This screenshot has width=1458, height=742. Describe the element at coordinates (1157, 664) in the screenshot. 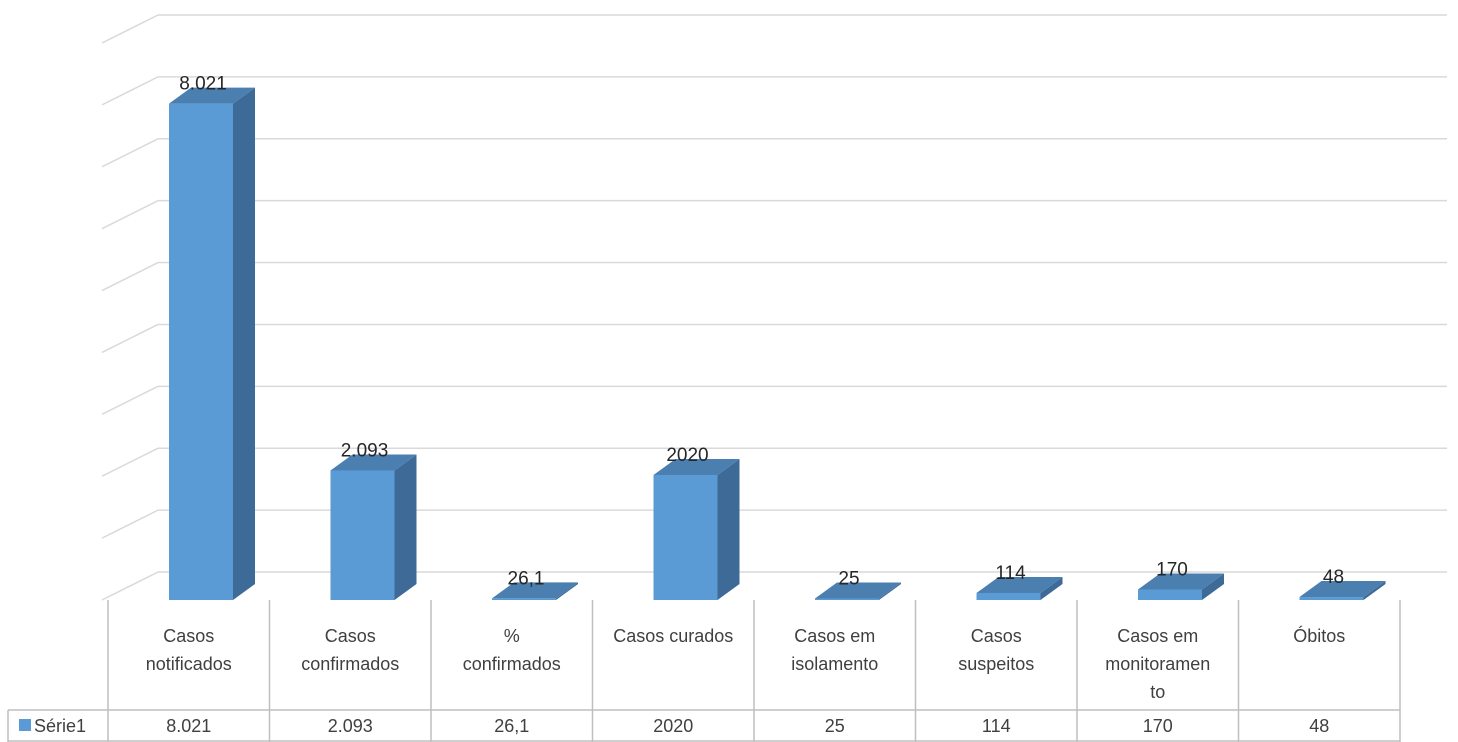

I see `category-label: Casos em monitoramen to` at that location.